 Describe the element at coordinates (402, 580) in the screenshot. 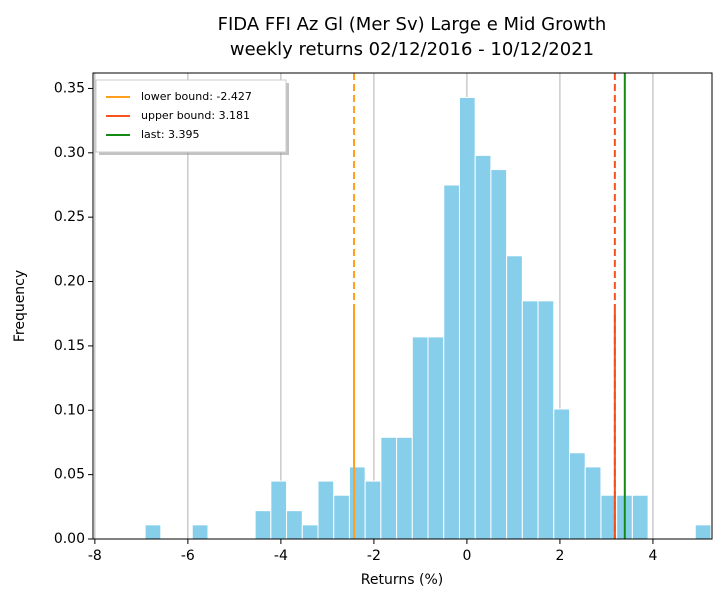

I see `x-axis-label: Returns (%)` at that location.